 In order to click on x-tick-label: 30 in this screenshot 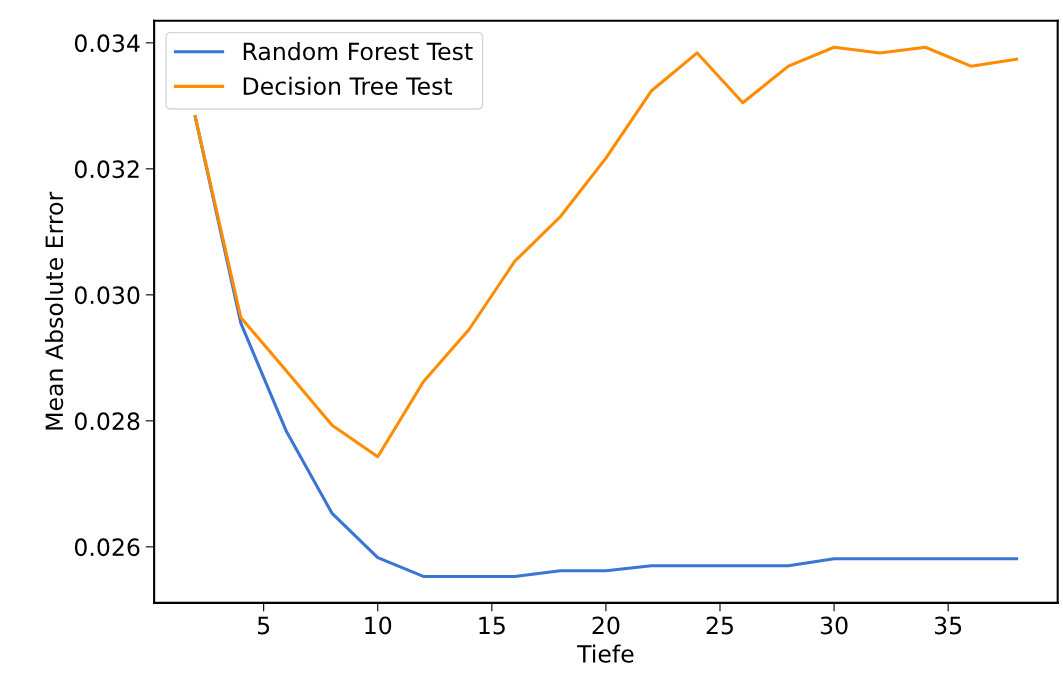, I will do `click(834, 625)`.